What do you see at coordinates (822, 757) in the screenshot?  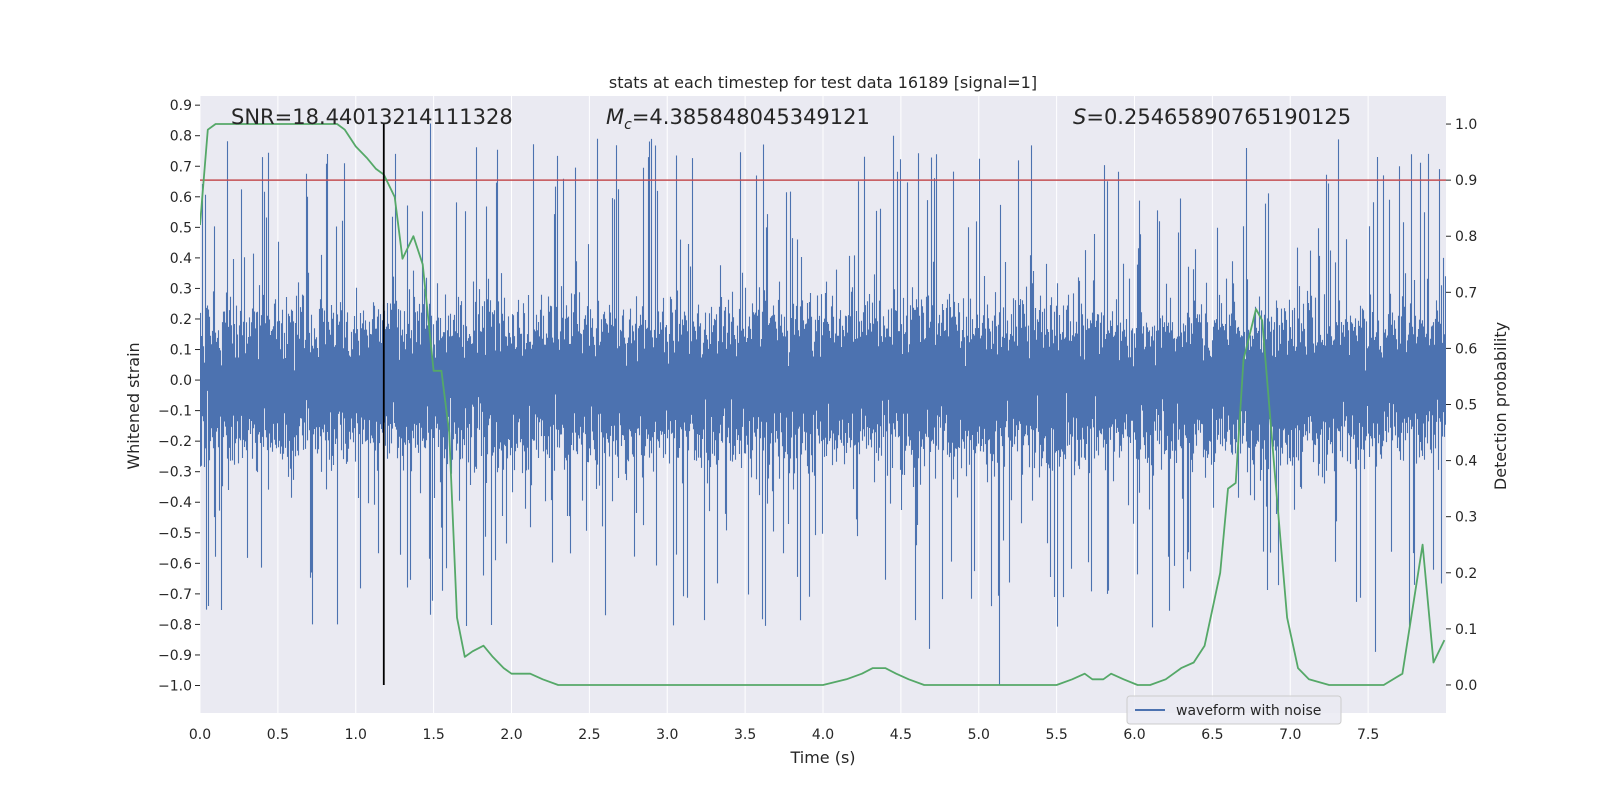 I see `x-axis-label: Time (s)` at bounding box center [822, 757].